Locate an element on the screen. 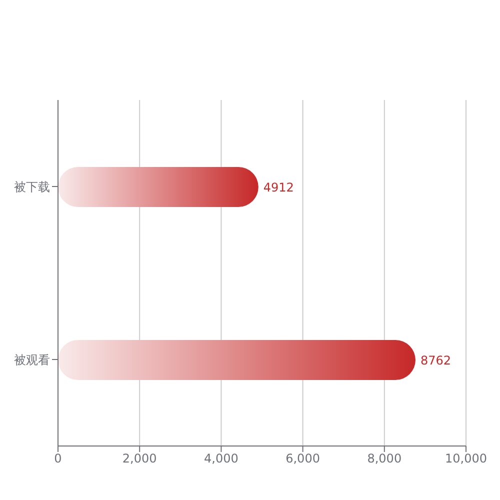 The image size is (500, 500). data-label: 4912 is located at coordinates (278, 187).